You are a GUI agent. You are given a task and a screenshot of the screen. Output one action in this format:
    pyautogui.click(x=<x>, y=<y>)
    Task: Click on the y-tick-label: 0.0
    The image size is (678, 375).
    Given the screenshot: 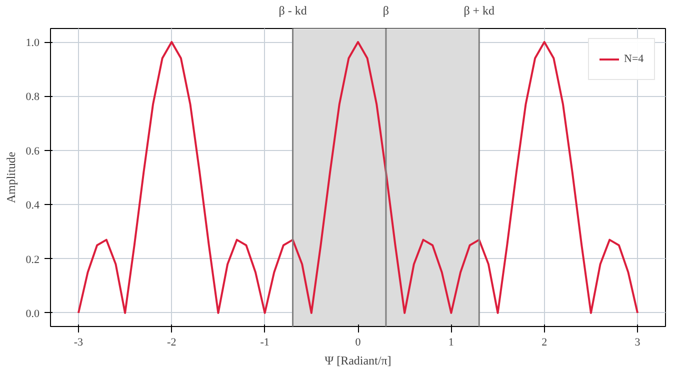 What is the action you would take?
    pyautogui.click(x=33, y=314)
    